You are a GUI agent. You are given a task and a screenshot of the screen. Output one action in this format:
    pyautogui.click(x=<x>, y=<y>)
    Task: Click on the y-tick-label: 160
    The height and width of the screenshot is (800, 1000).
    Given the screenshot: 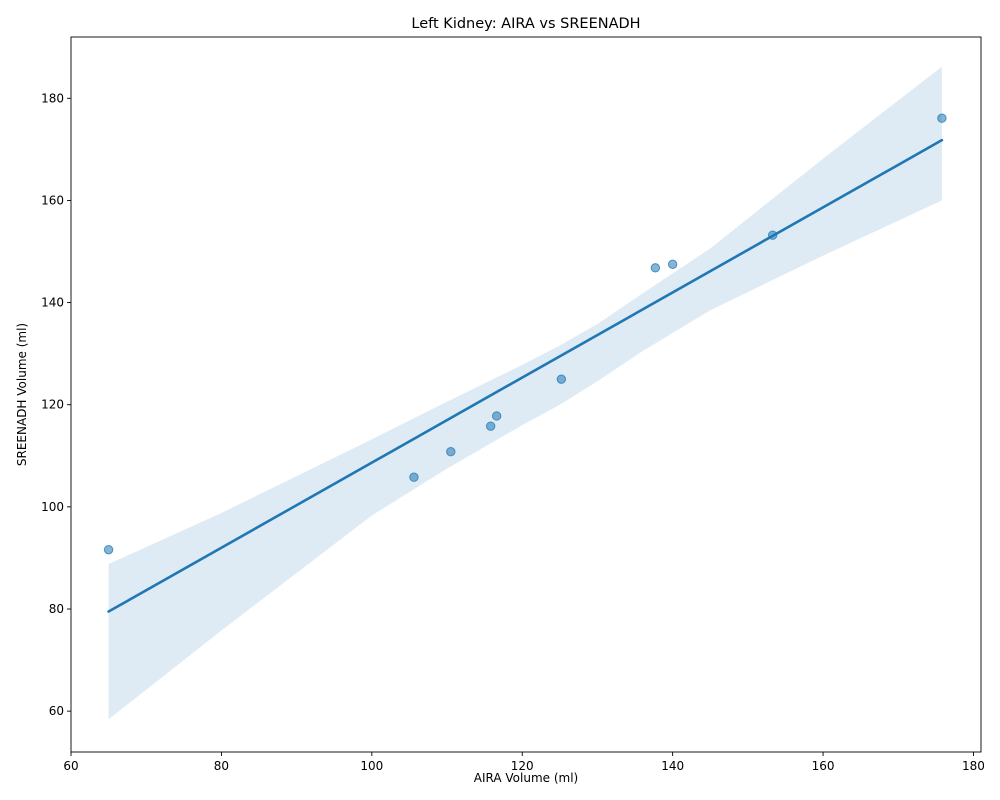 What is the action you would take?
    pyautogui.click(x=52, y=200)
    